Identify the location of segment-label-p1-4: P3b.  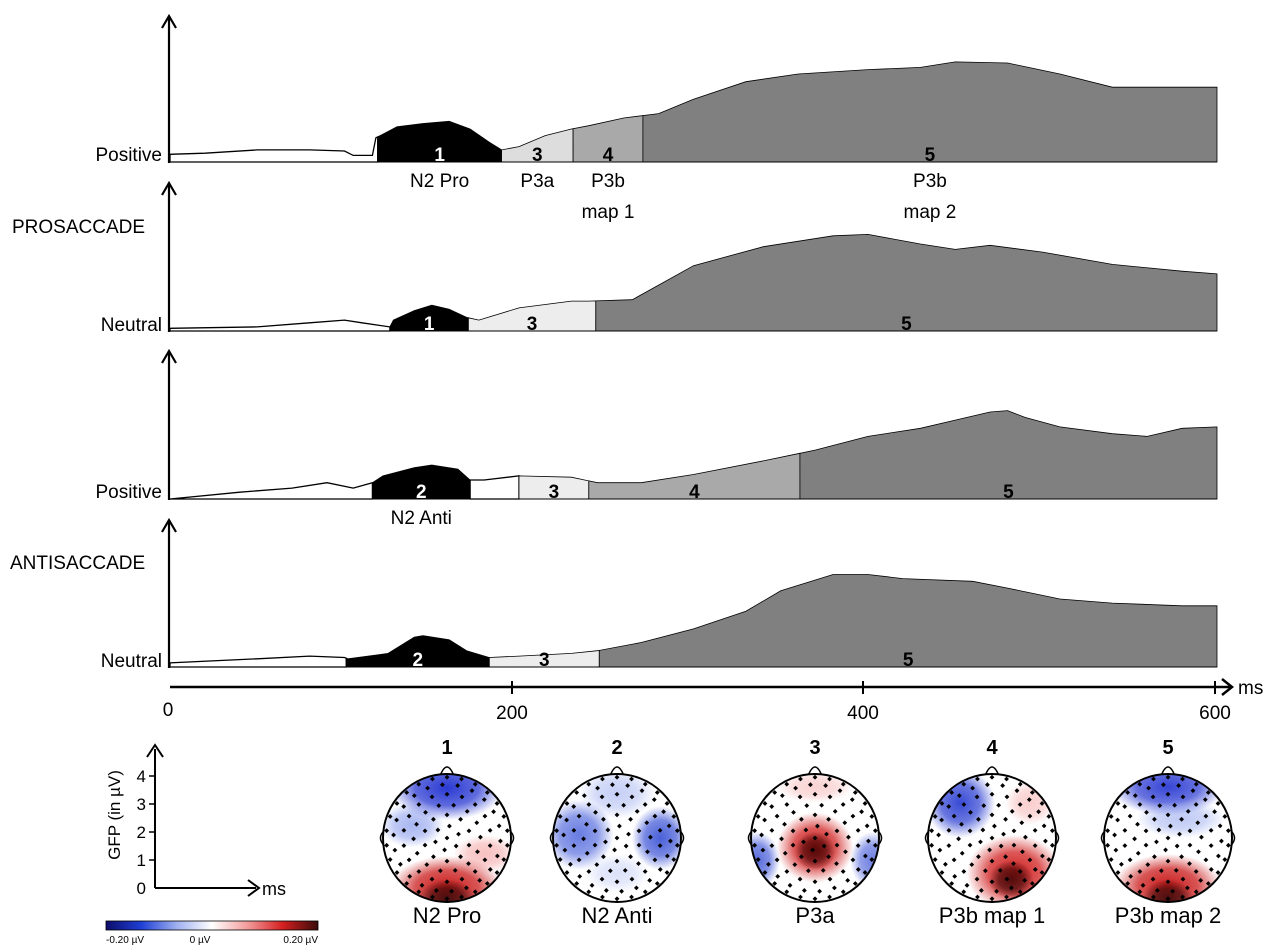
(608, 181).